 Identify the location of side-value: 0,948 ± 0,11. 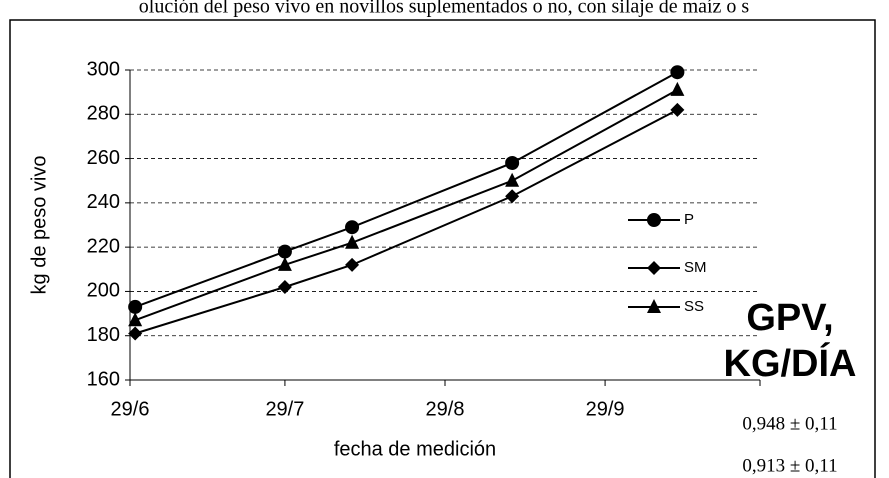
(789, 423).